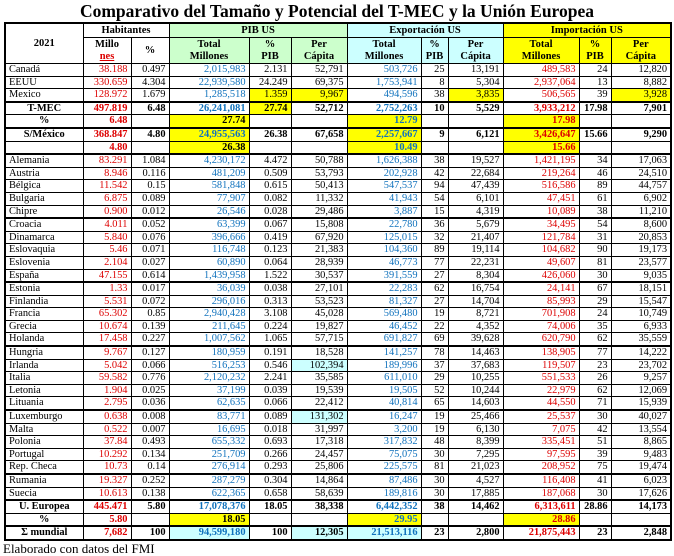 The width and height of the screenshot is (674, 556). Describe the element at coordinates (434, 533) in the screenshot. I see `cell: 23` at that location.